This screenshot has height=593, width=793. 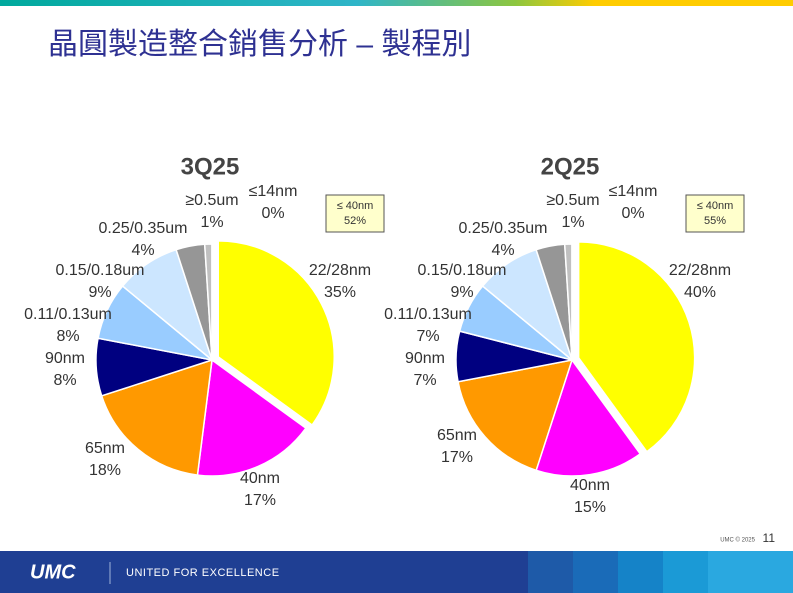 I want to click on slice-value: 15%, so click(x=590, y=507).